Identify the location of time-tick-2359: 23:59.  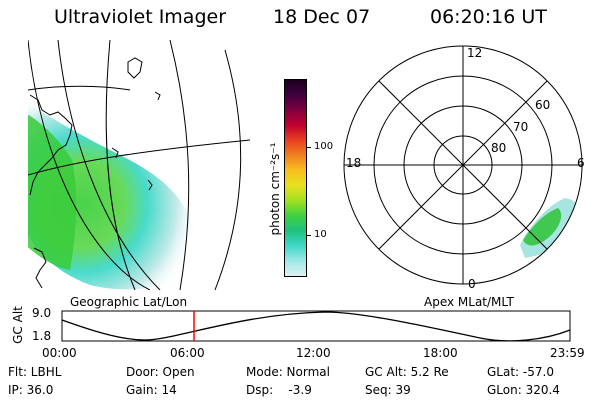
(567, 353).